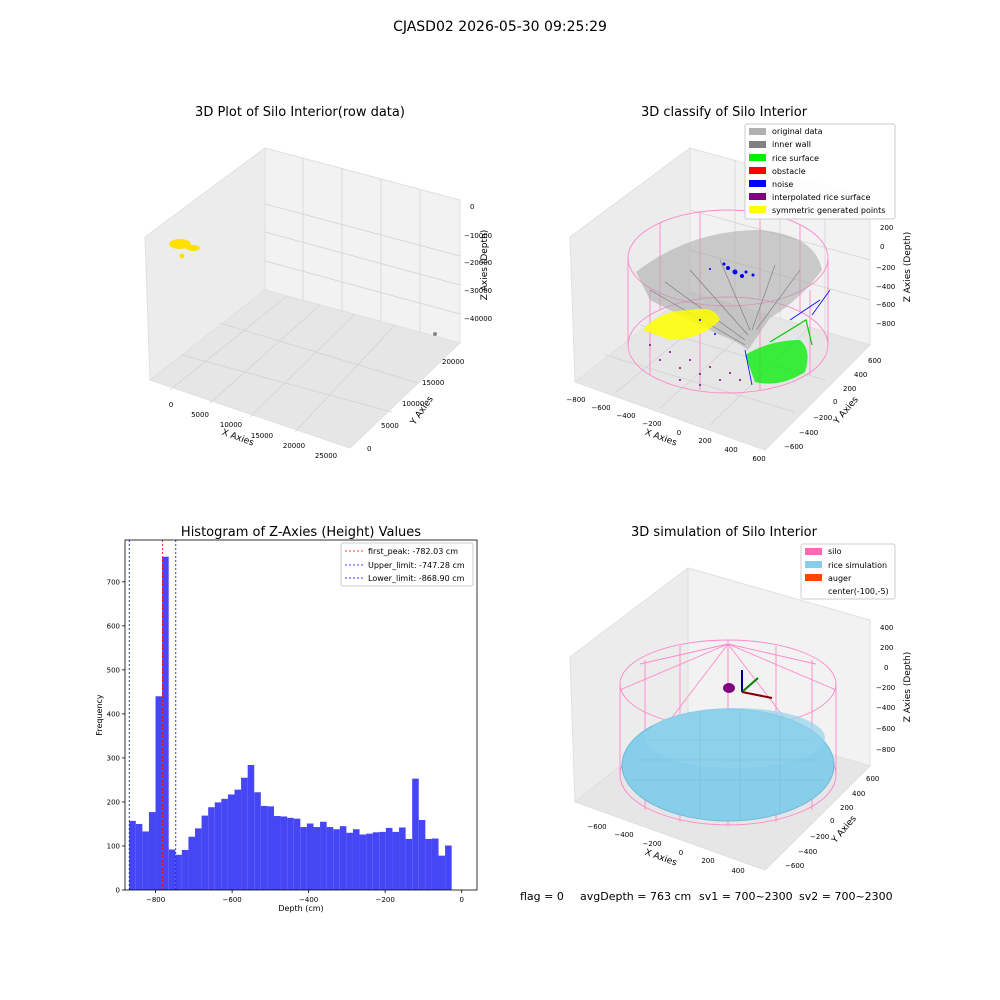  What do you see at coordinates (660, 858) in the screenshot?
I see `simulation-3d-xlabel: X Axies` at bounding box center [660, 858].